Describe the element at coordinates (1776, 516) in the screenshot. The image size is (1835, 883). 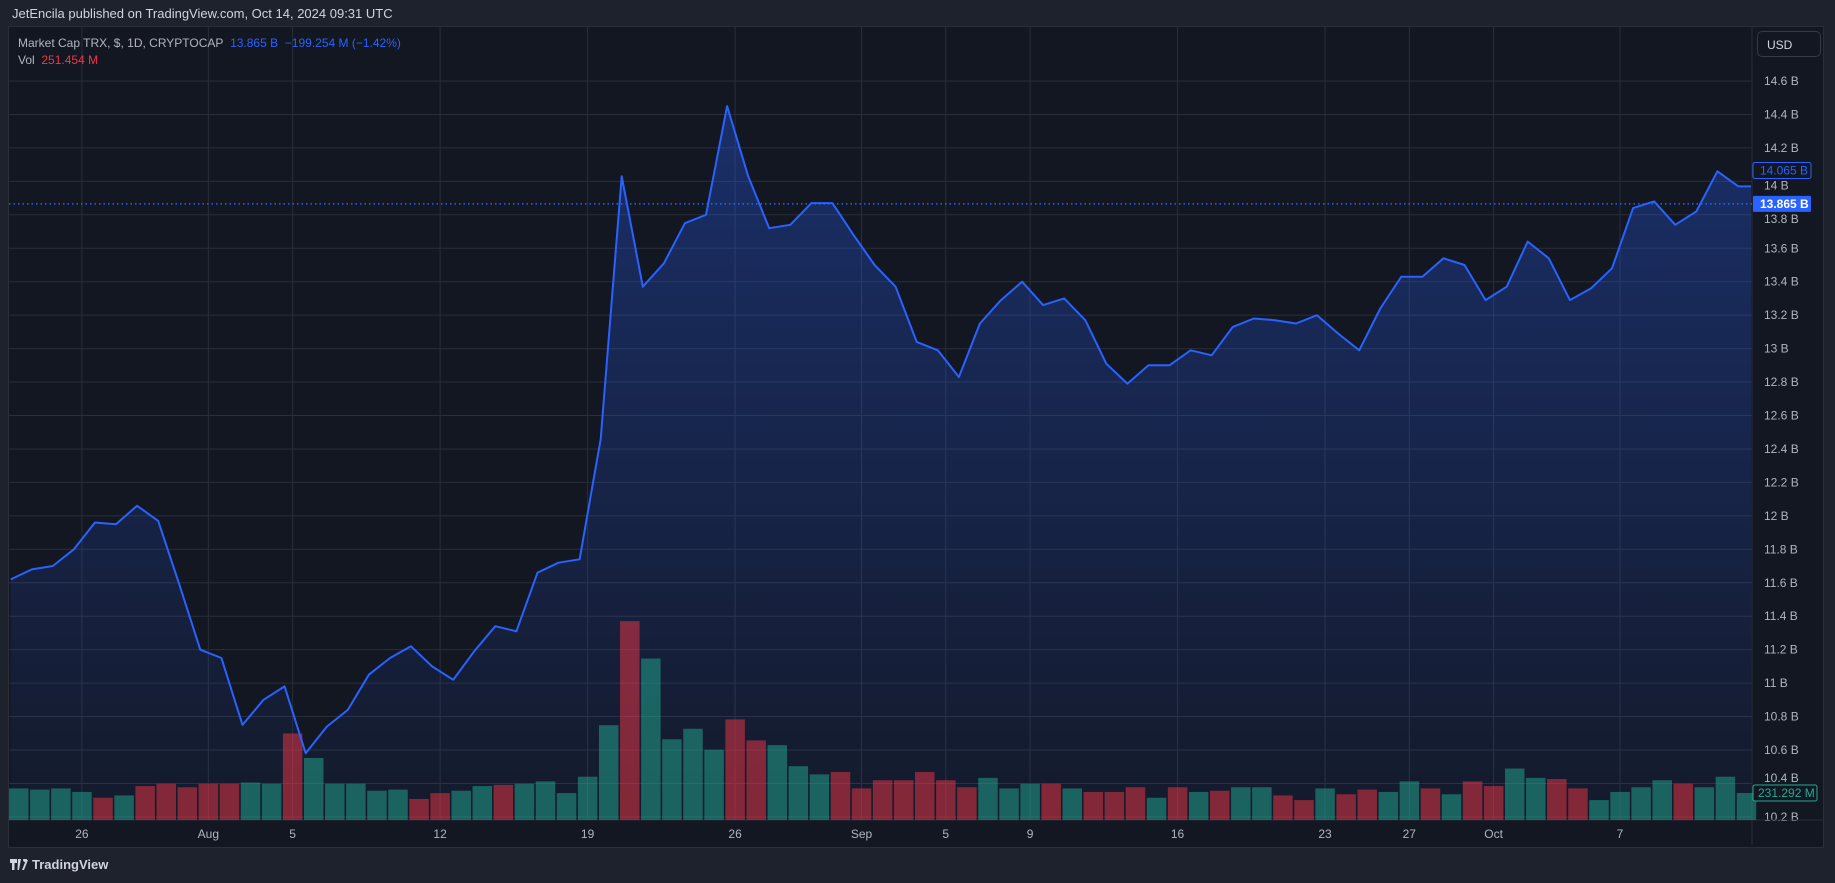
I see `y-tick-label: 12 B` at that location.